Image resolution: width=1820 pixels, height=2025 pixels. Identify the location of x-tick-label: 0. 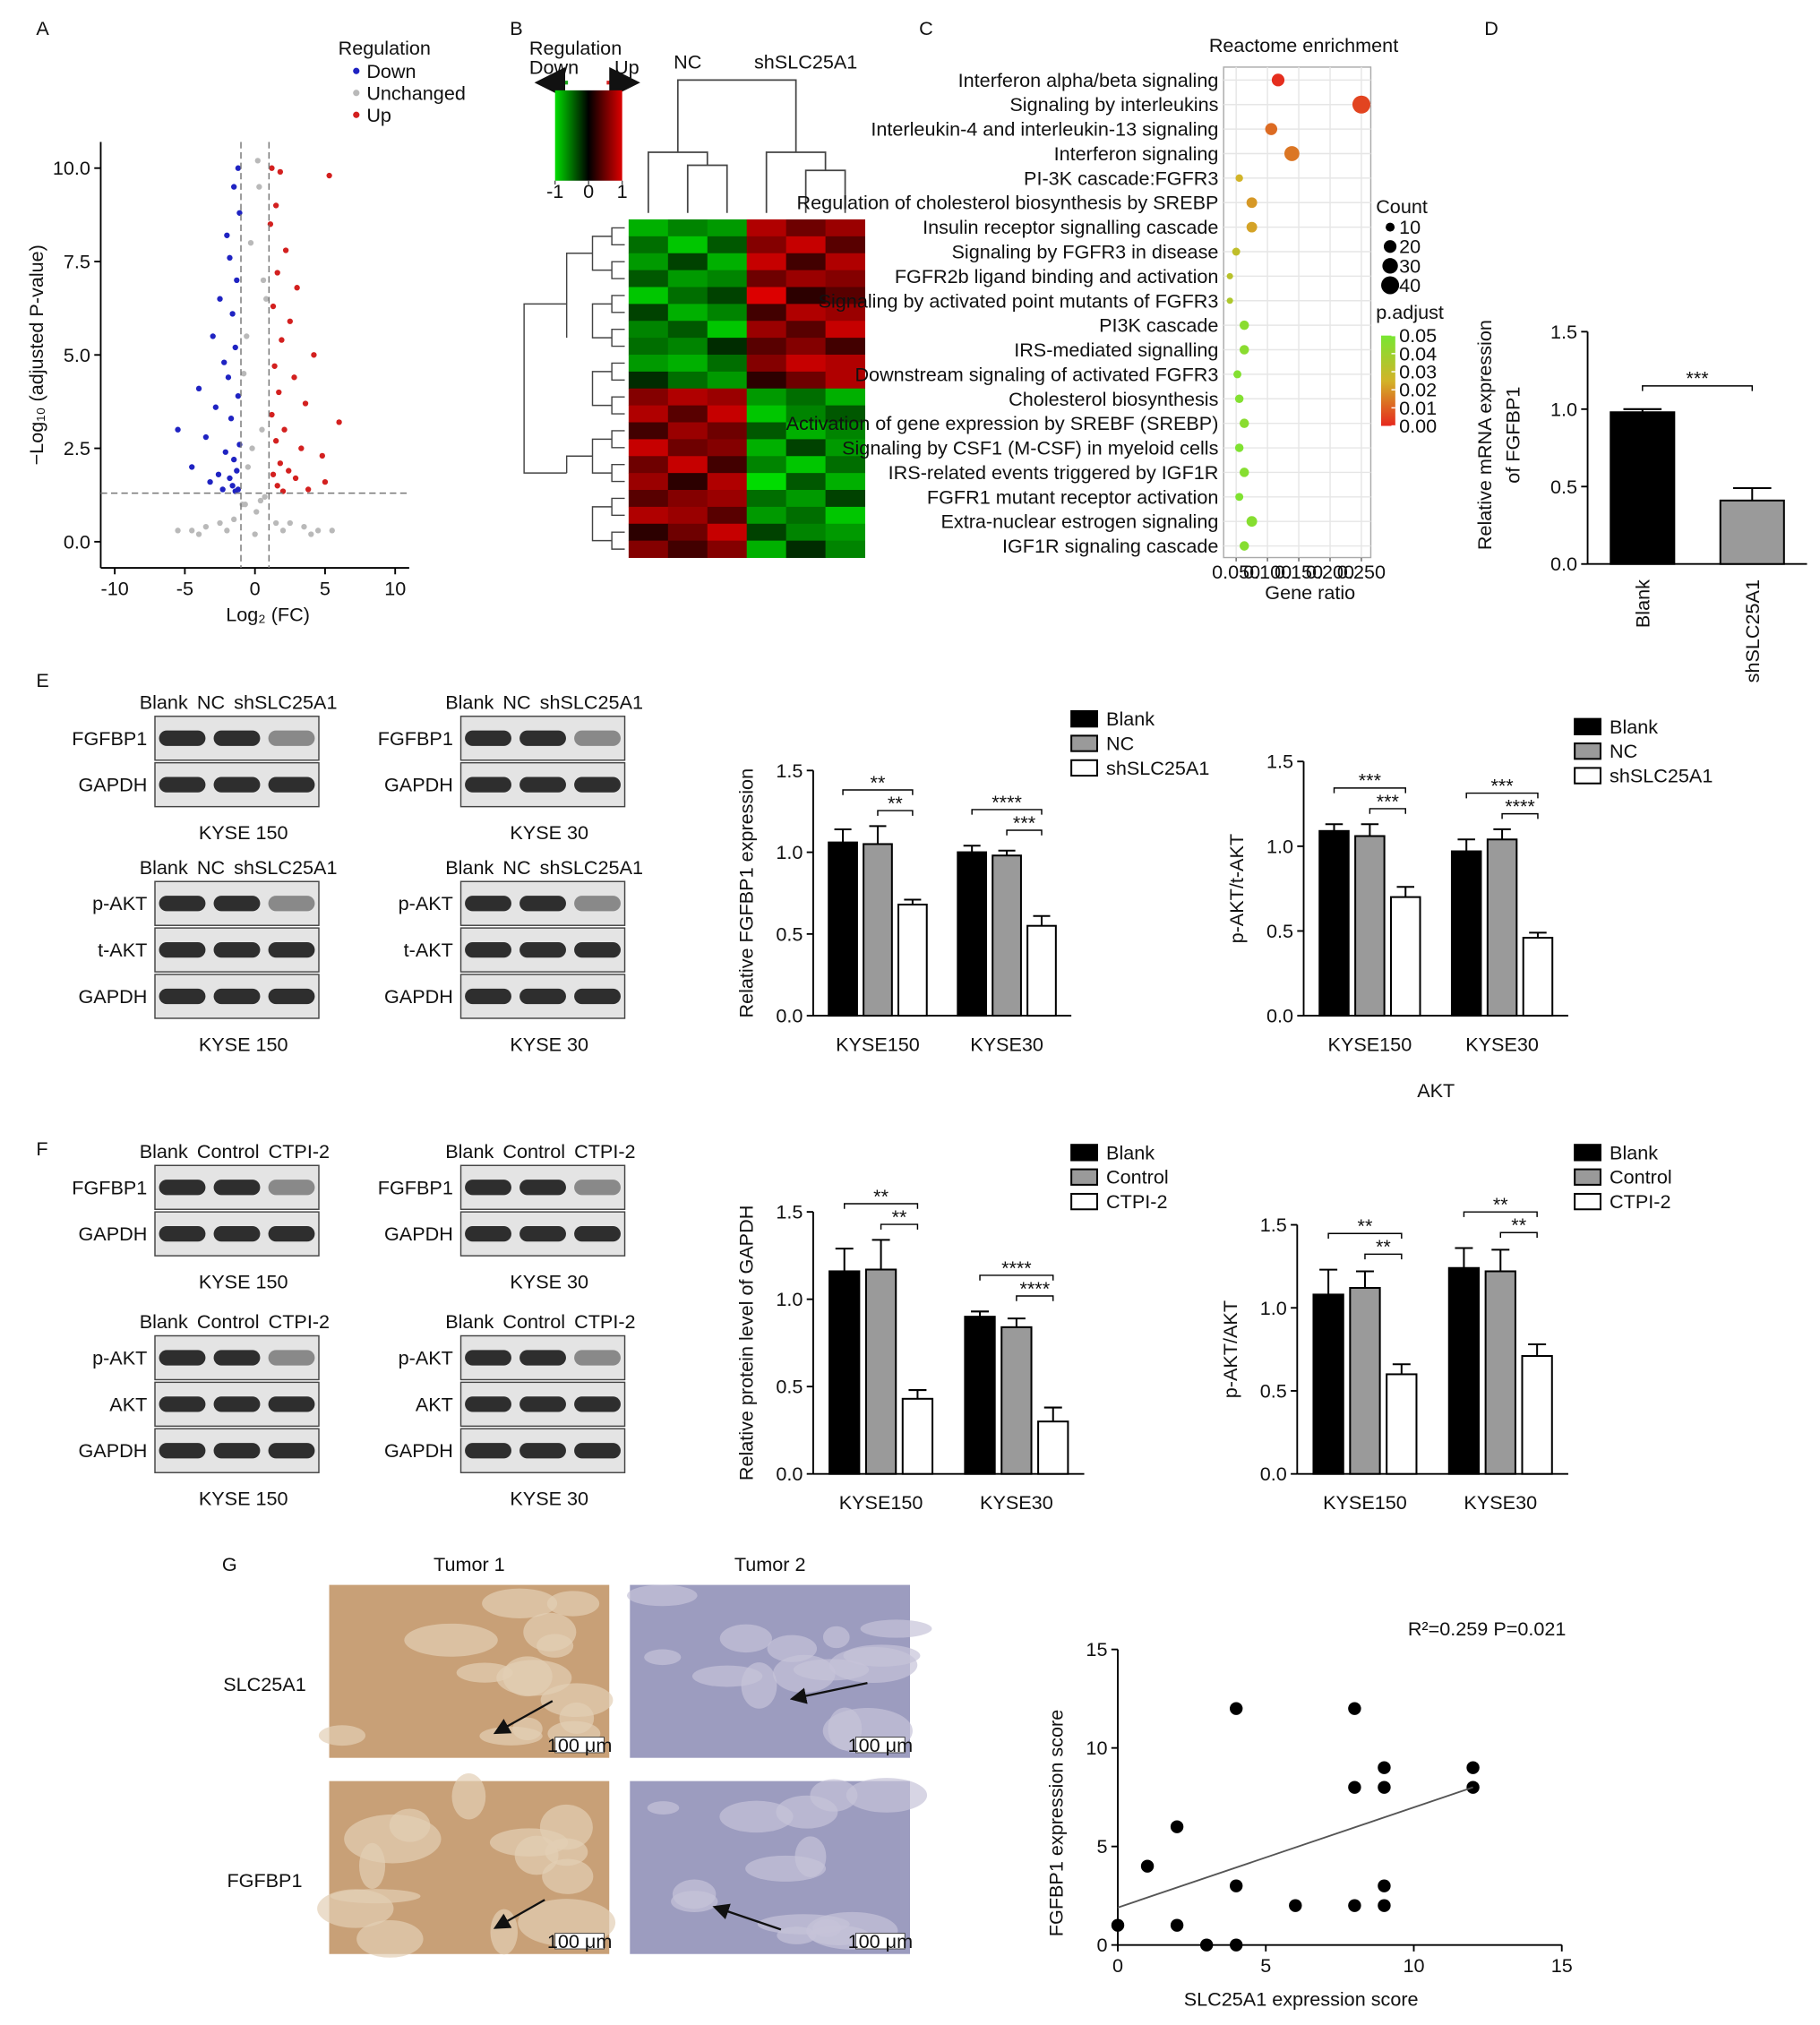
(255, 589).